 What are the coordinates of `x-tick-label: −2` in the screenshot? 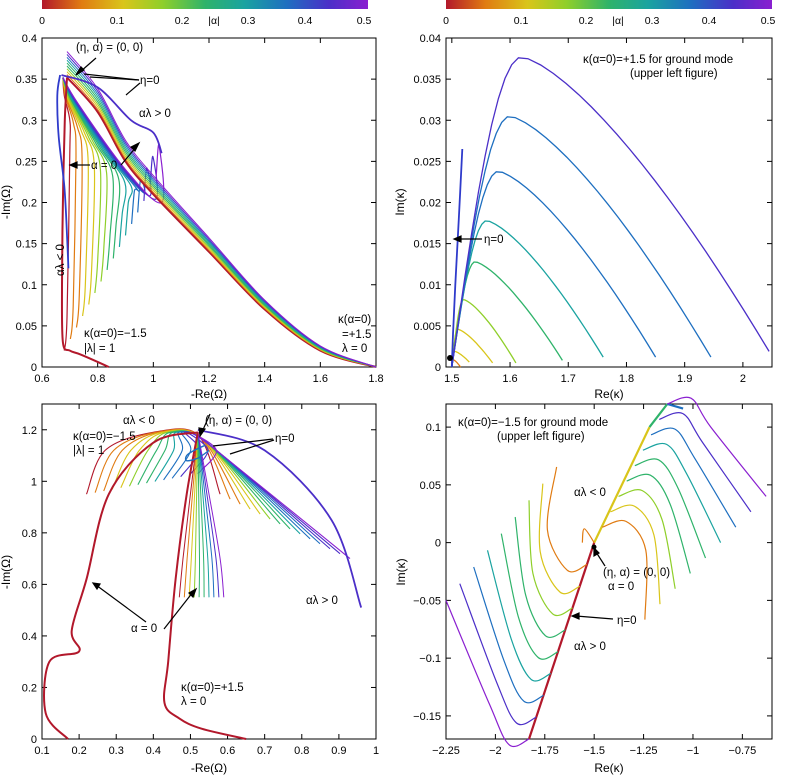 It's located at (495, 751).